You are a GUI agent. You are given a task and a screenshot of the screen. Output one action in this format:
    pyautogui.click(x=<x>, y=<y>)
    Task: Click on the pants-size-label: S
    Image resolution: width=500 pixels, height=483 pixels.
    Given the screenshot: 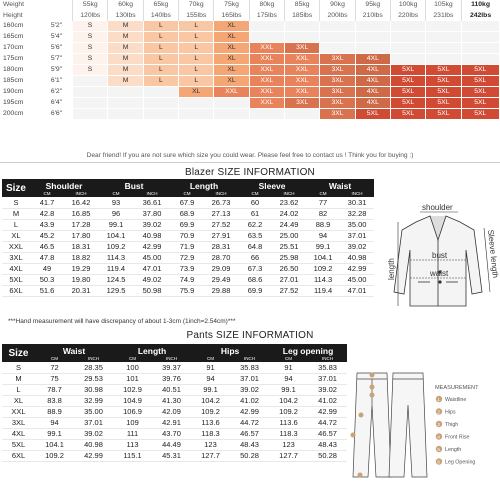 What is the action you would take?
    pyautogui.click(x=18, y=368)
    